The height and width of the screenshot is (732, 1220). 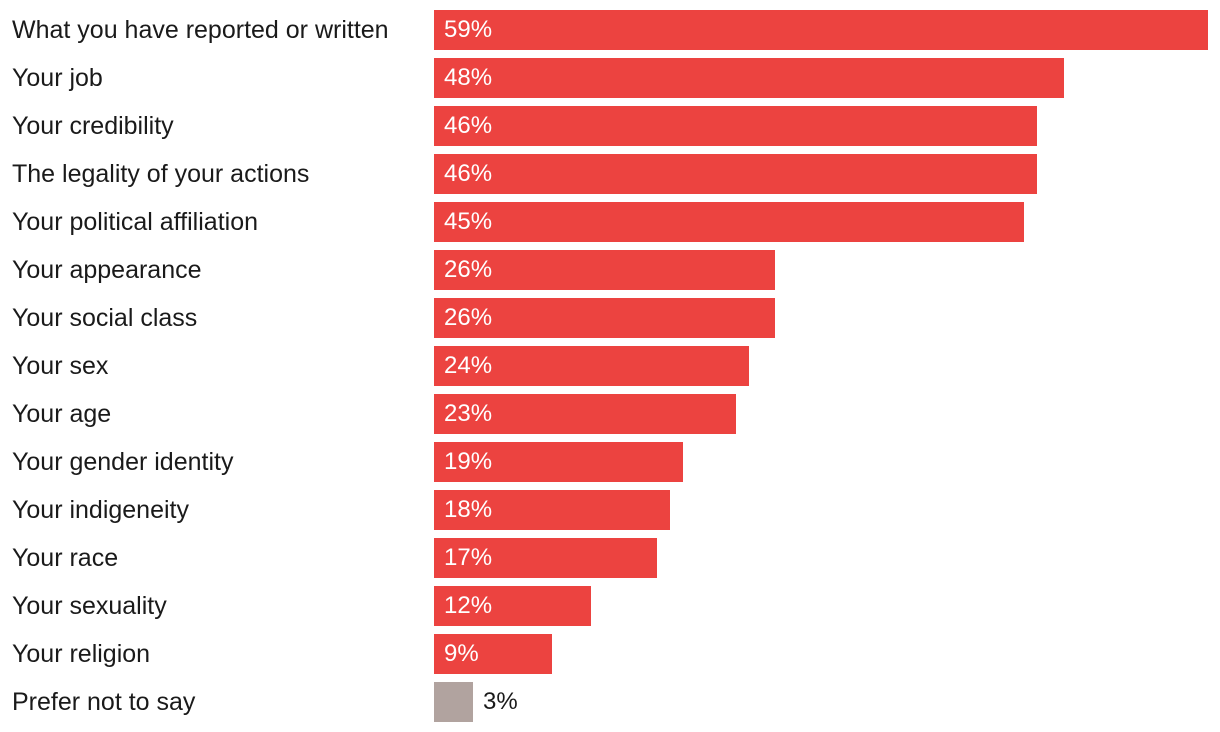 I want to click on chart-row: Your race 17%, so click(x=610, y=558).